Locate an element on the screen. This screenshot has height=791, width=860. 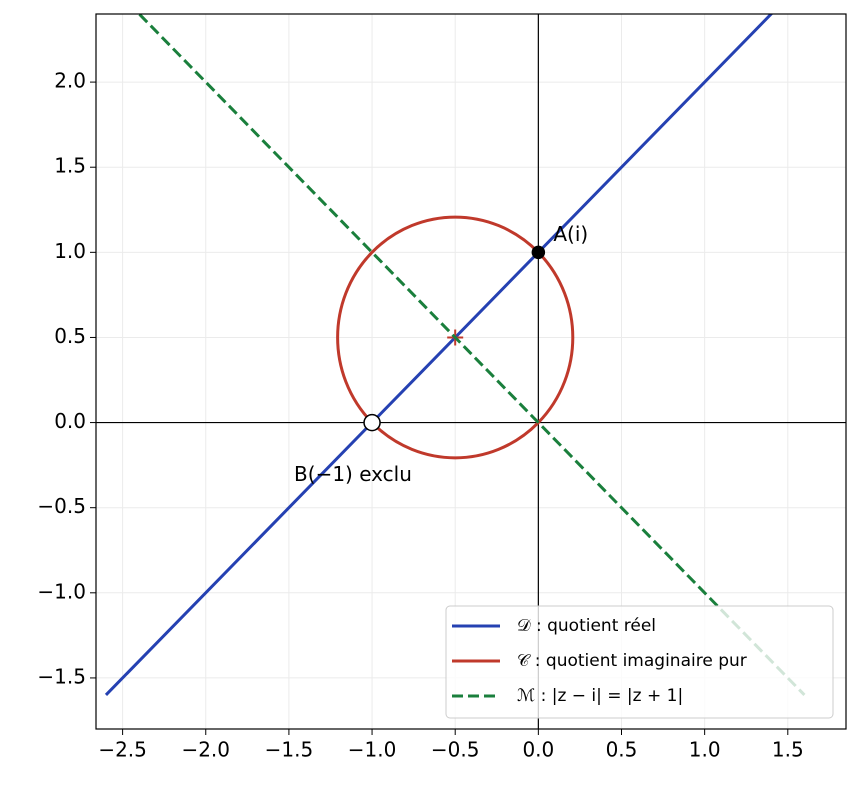
x-tick-label: −1.5 is located at coordinates (289, 750).